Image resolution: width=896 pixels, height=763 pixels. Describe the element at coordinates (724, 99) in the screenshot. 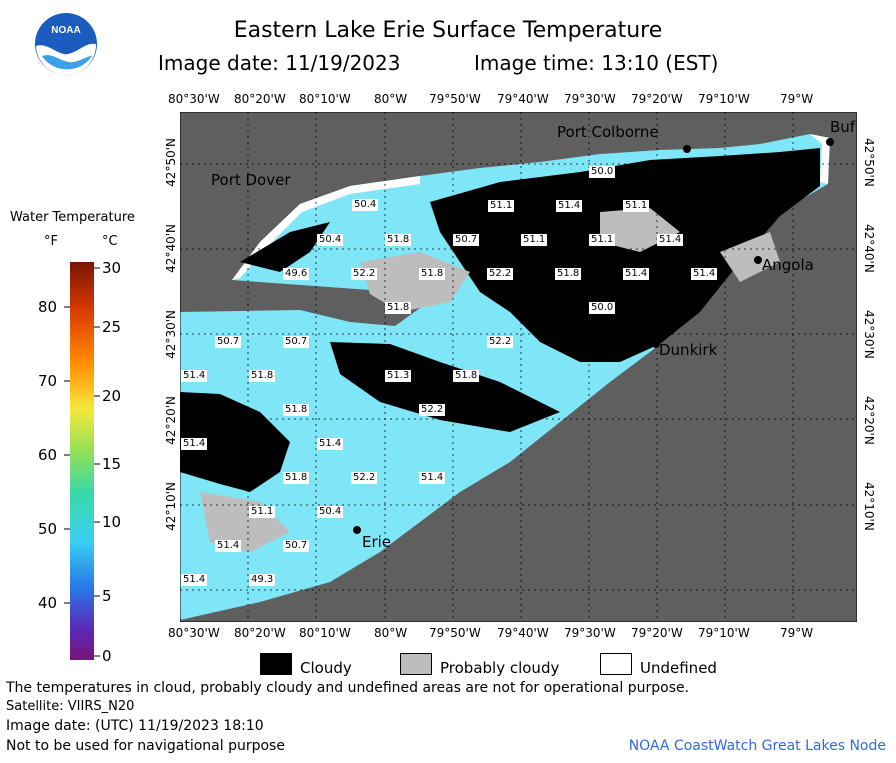

I see `lon-label-top: 79°10'W` at that location.